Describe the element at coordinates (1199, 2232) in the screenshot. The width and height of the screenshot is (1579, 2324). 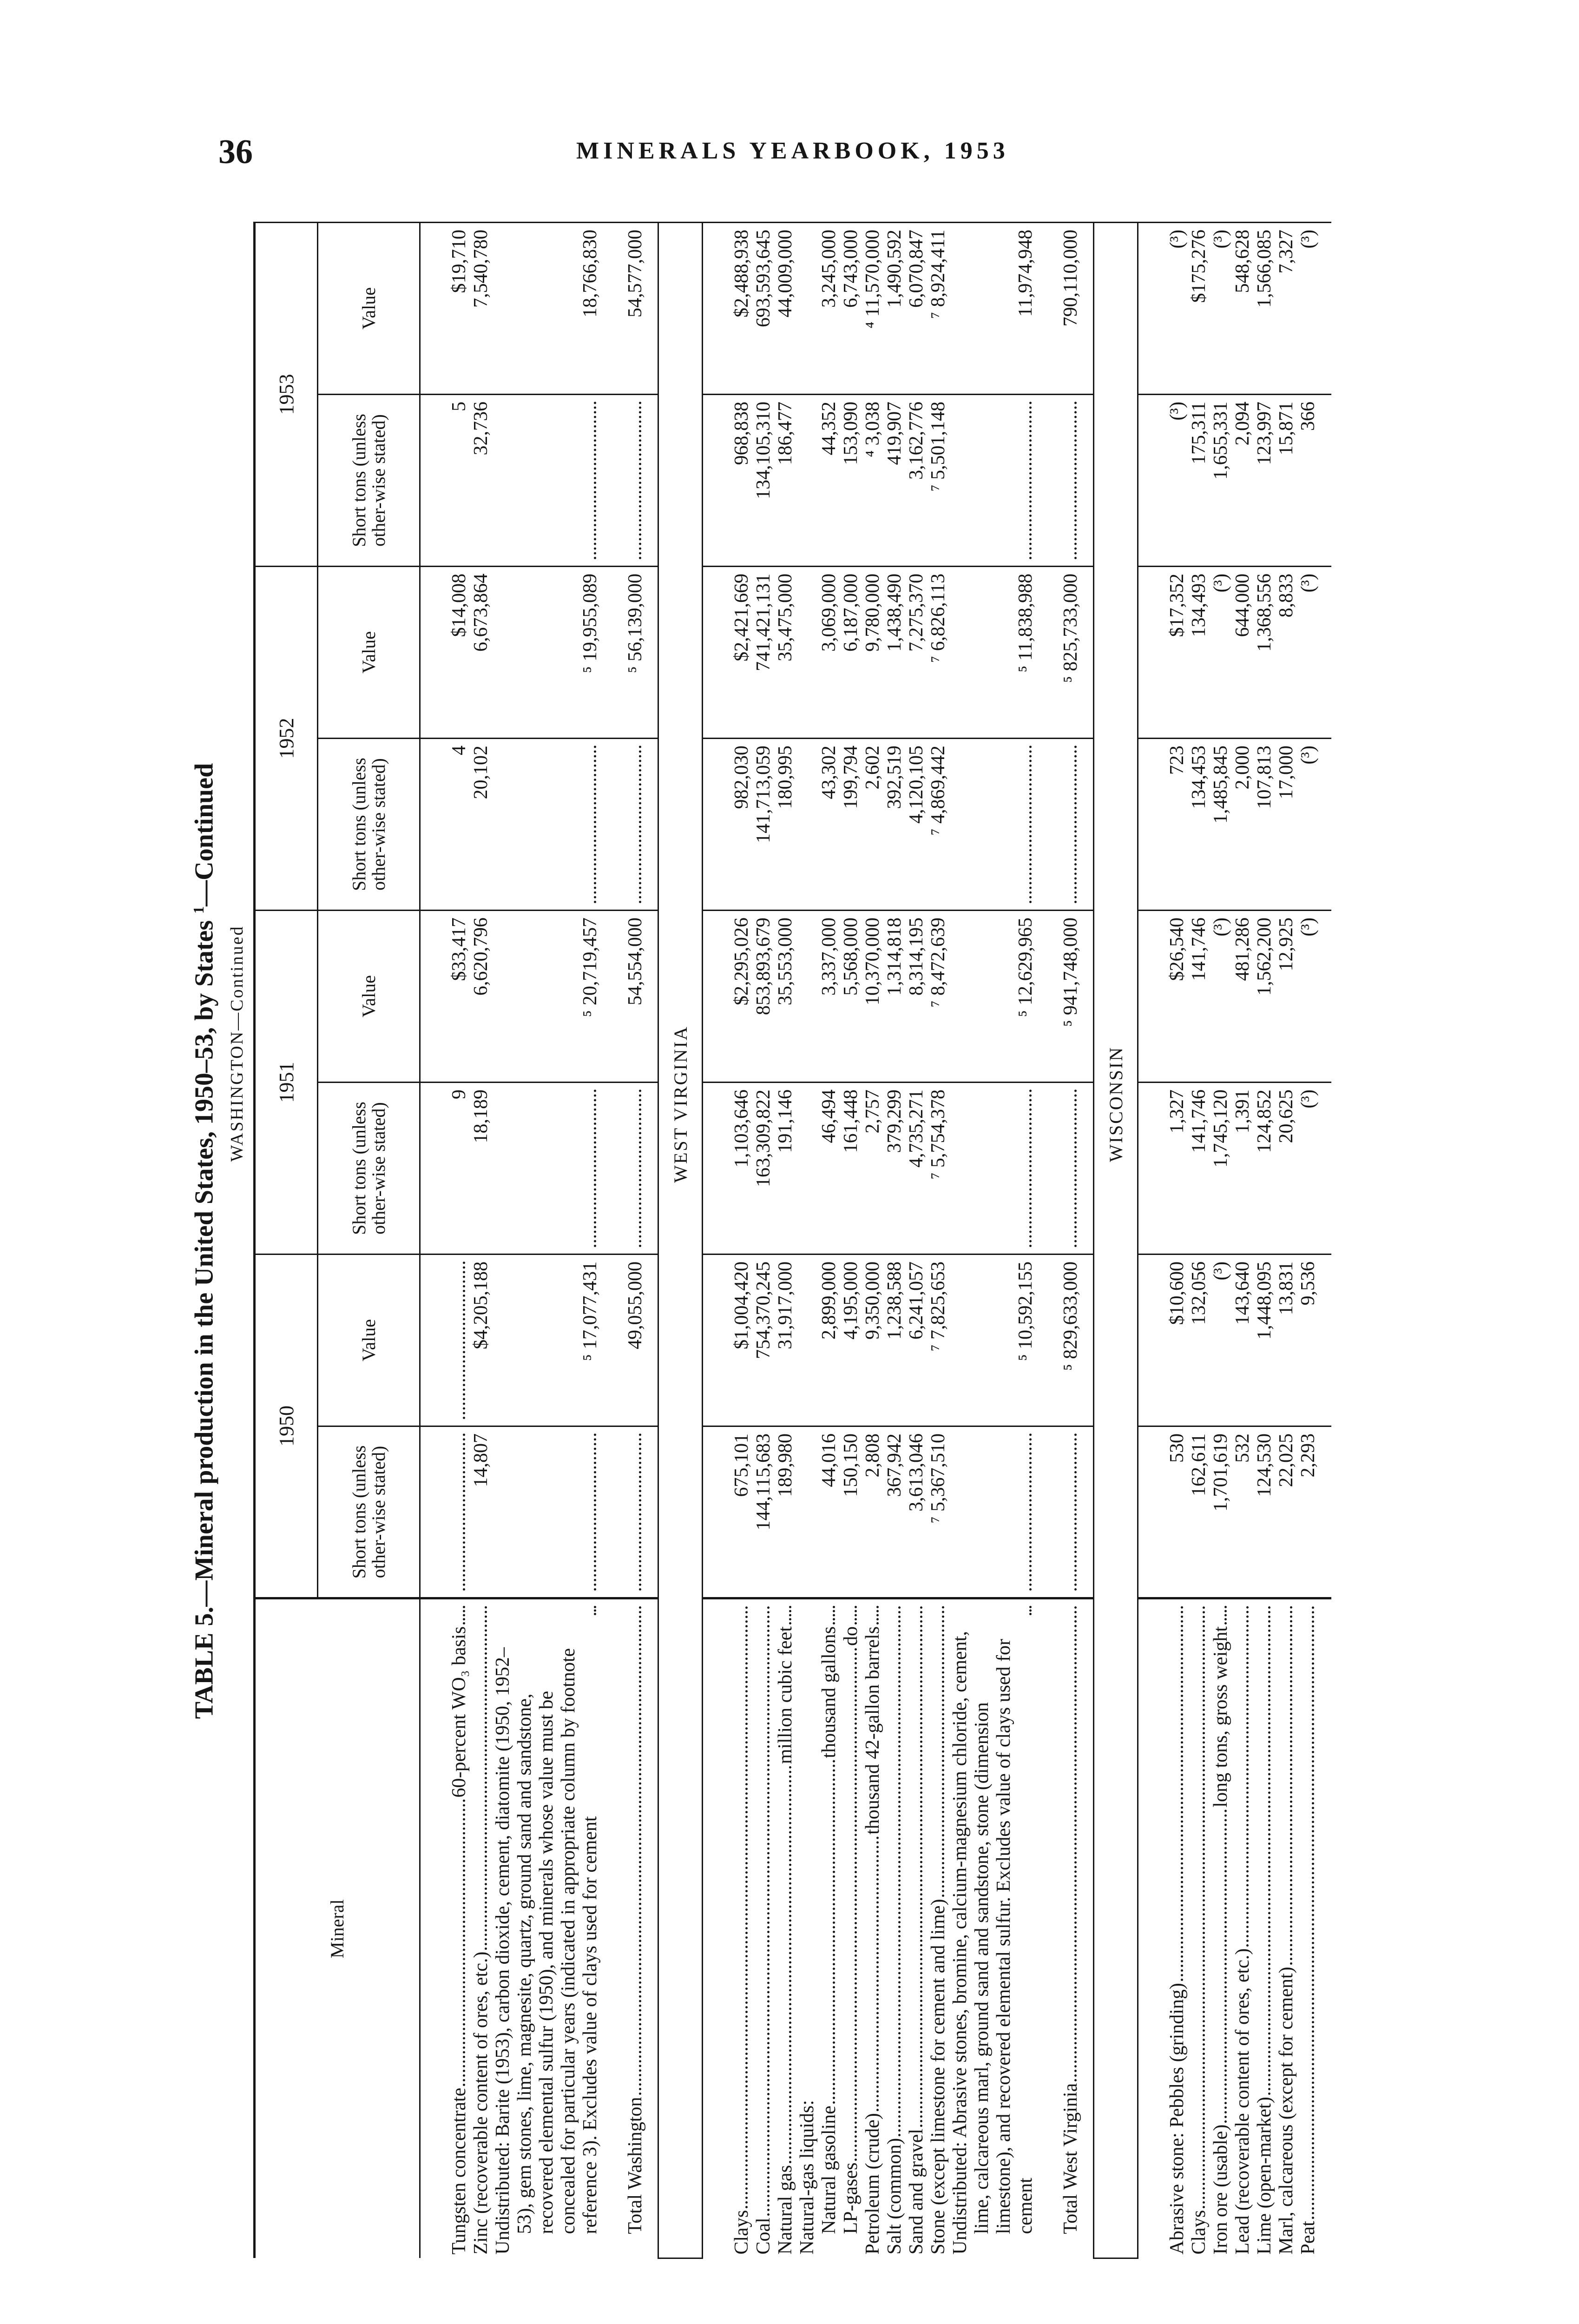
I see `mineral-name: Clays` at that location.